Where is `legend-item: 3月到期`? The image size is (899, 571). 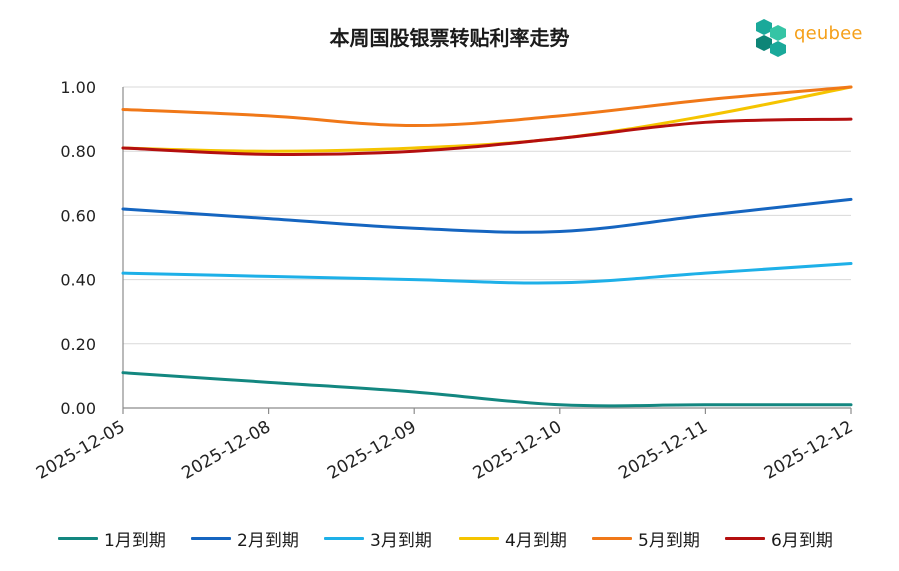 legend-item: 3月到期 is located at coordinates (378, 538).